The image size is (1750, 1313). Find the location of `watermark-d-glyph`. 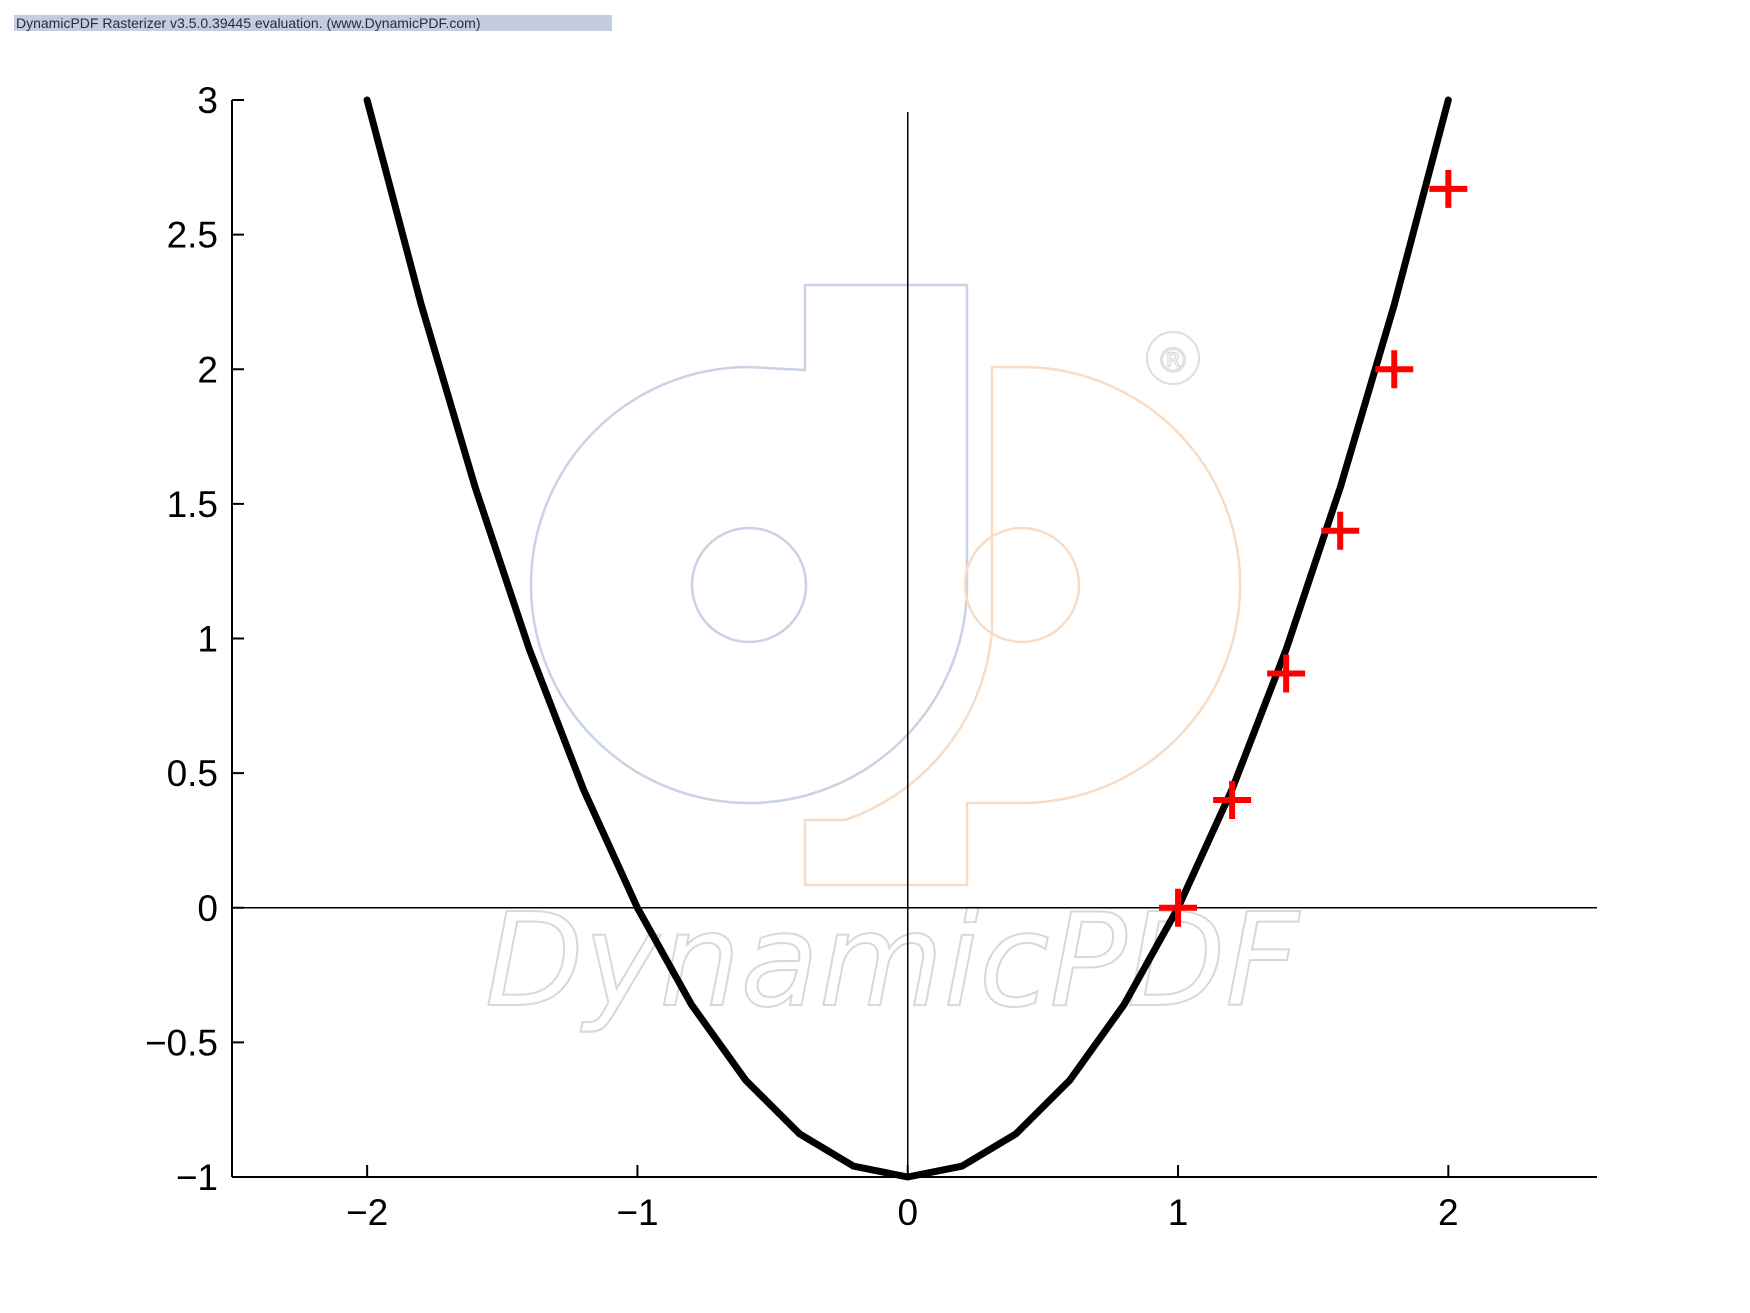

watermark-d-glyph is located at coordinates (749, 544).